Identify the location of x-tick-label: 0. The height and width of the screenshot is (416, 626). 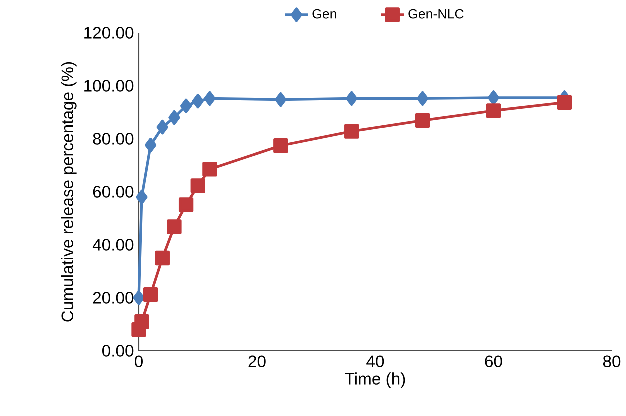
(139, 362).